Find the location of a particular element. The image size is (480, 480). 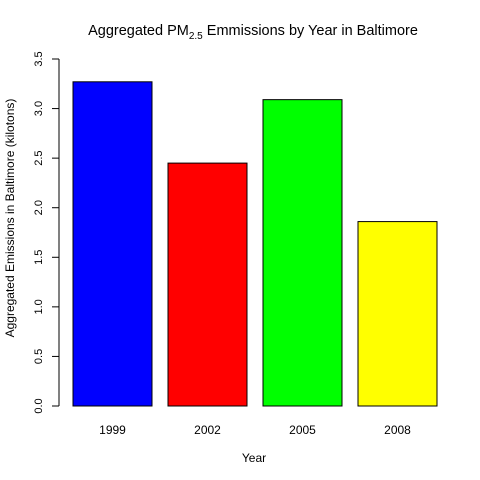

y-tick-label: 2.0 is located at coordinates (39, 207).